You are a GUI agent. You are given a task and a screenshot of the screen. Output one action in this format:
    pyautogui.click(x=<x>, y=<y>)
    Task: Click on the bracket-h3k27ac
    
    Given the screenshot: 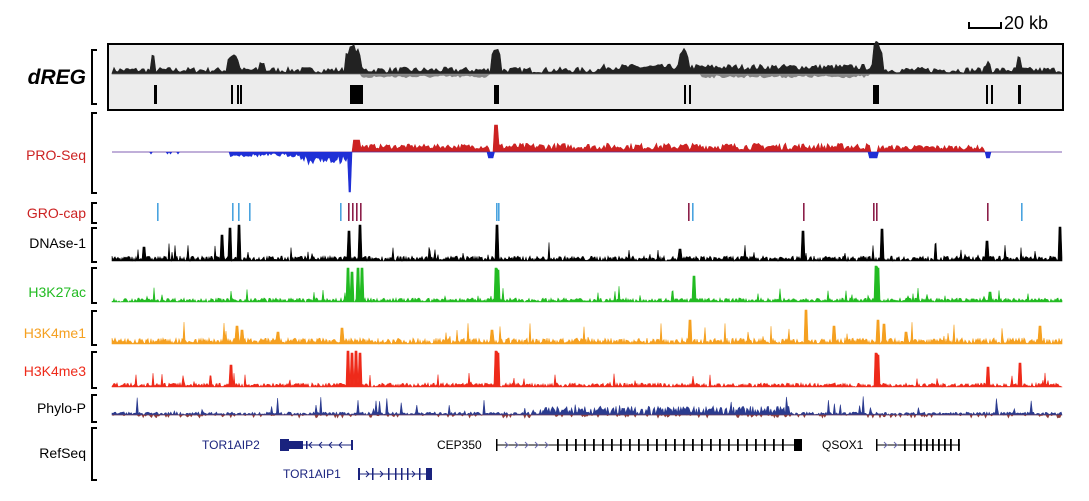 What is the action you would take?
    pyautogui.click(x=94, y=285)
    